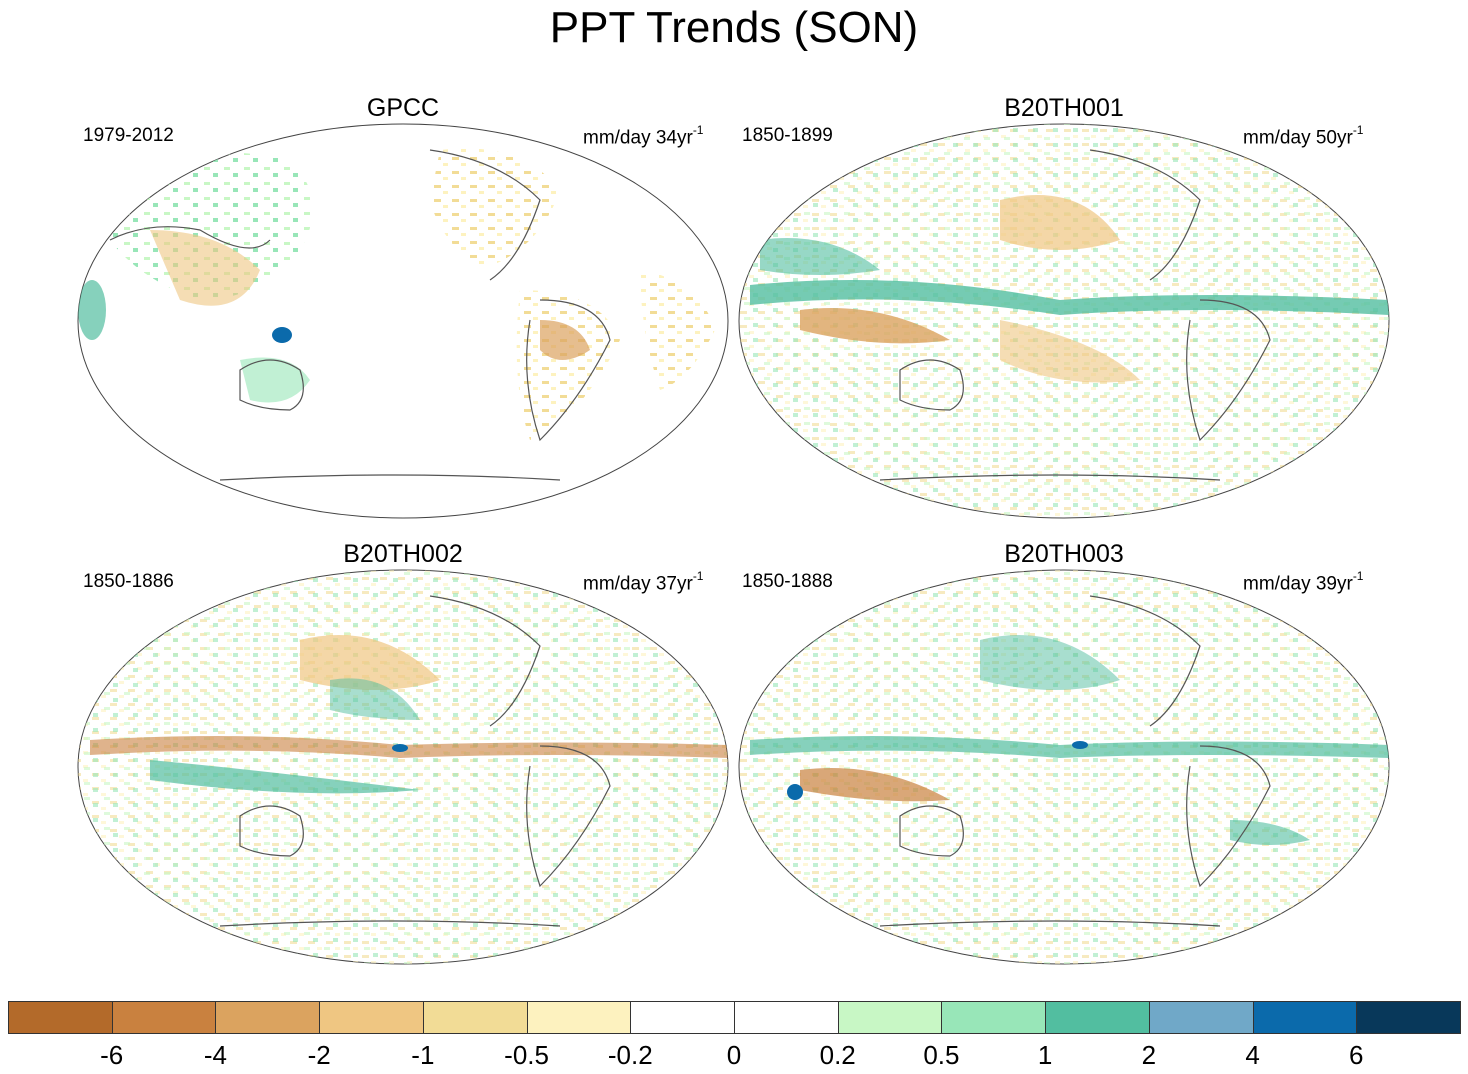  I want to click on period-label: 1979-2012, so click(128, 135).